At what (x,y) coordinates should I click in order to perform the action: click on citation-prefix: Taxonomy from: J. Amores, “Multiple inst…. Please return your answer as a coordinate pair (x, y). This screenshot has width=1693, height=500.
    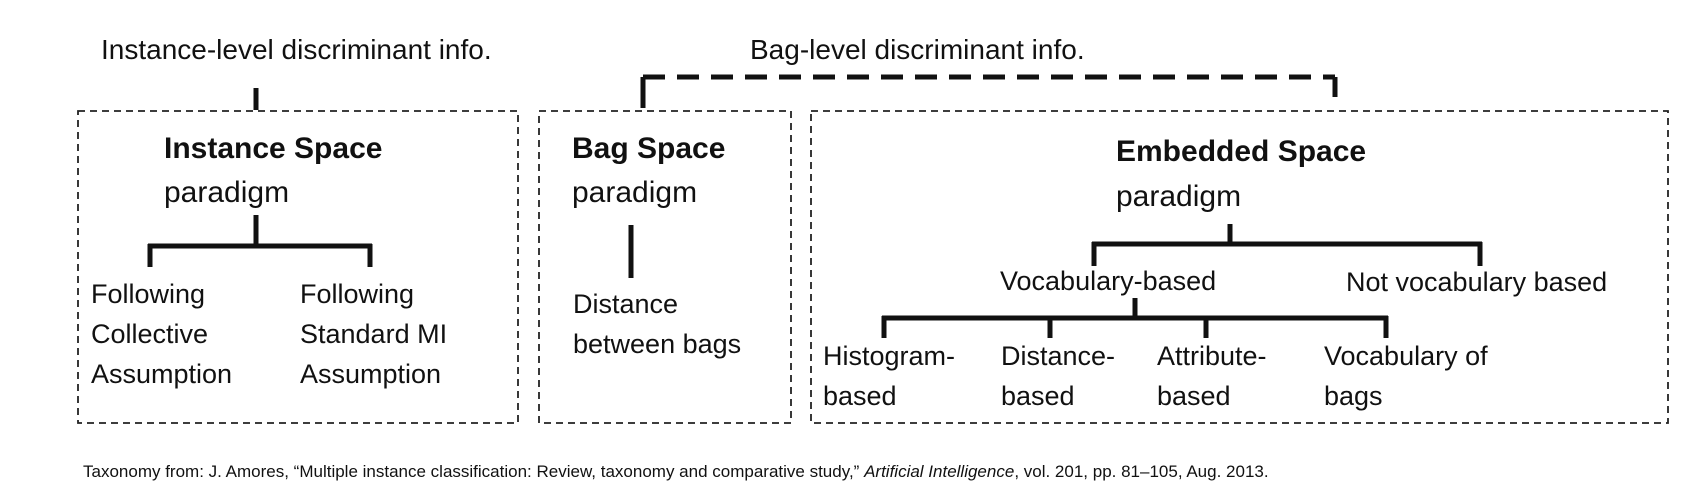
    Looking at the image, I should click on (474, 471).